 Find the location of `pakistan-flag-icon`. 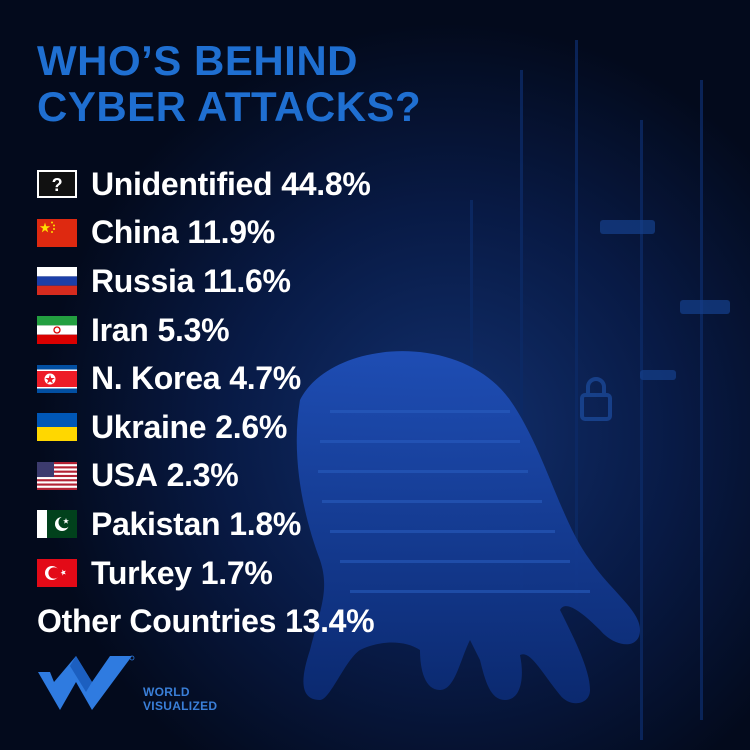

pakistan-flag-icon is located at coordinates (57, 524).